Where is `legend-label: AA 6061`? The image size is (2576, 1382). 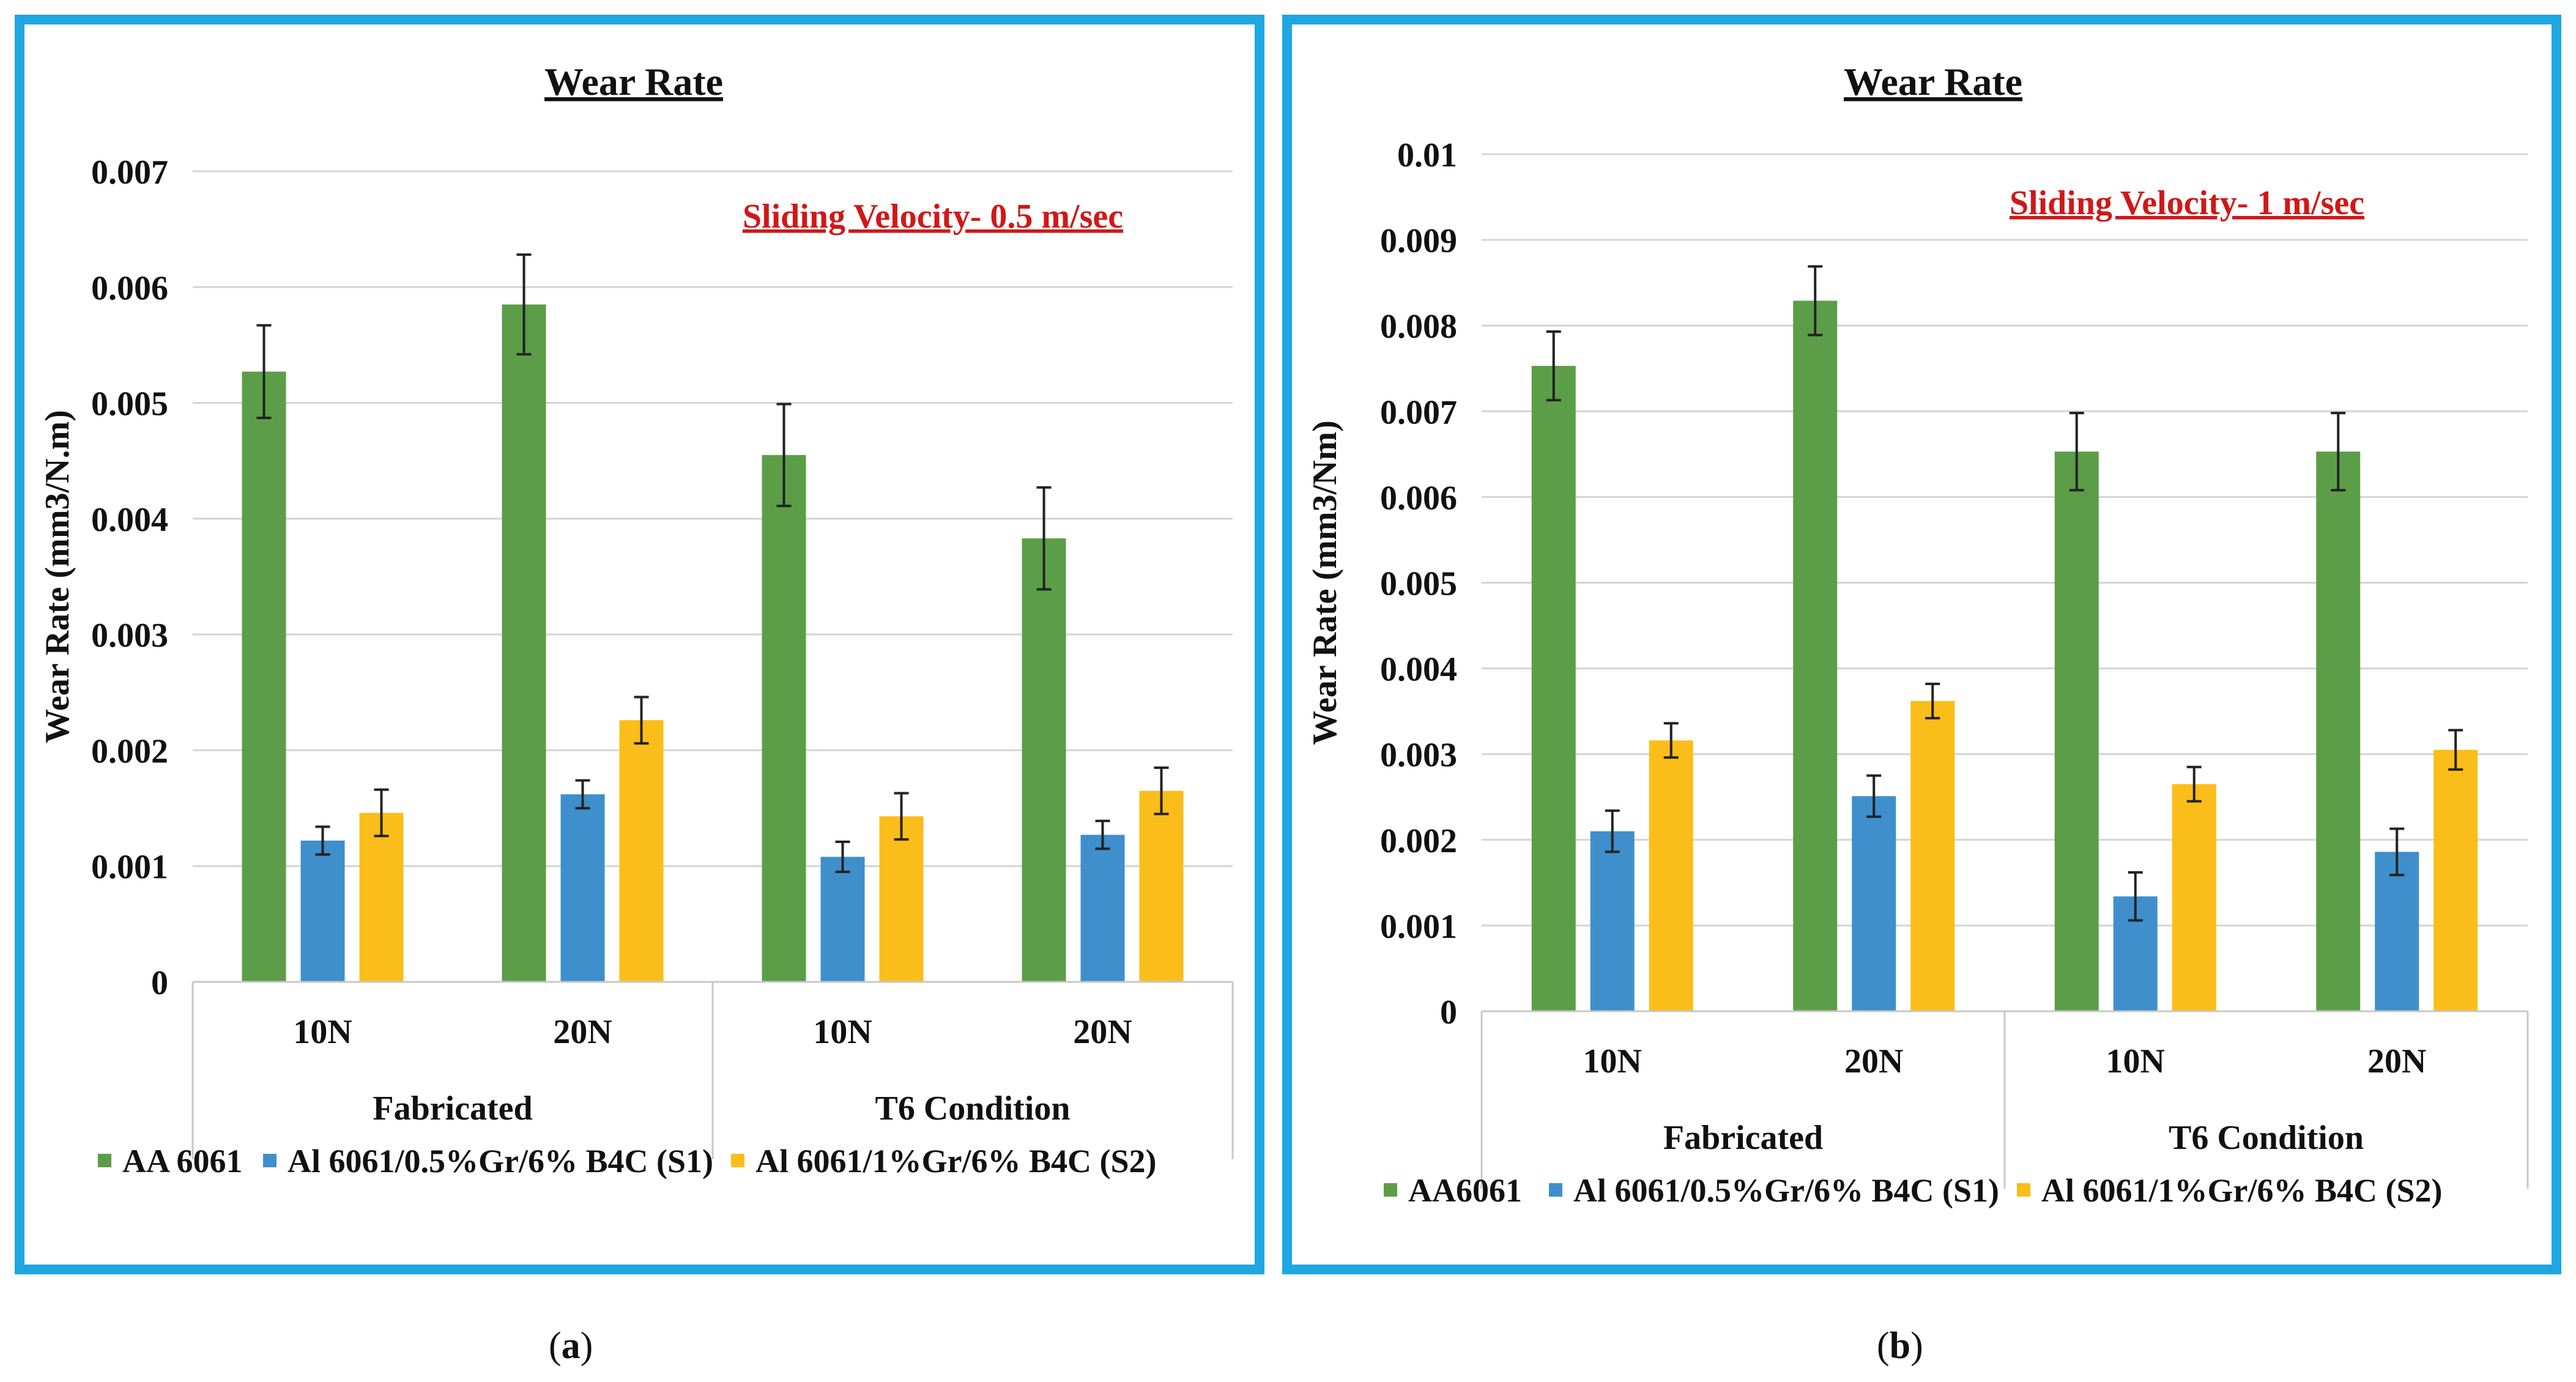 legend-label: AA 6061 is located at coordinates (182, 1161).